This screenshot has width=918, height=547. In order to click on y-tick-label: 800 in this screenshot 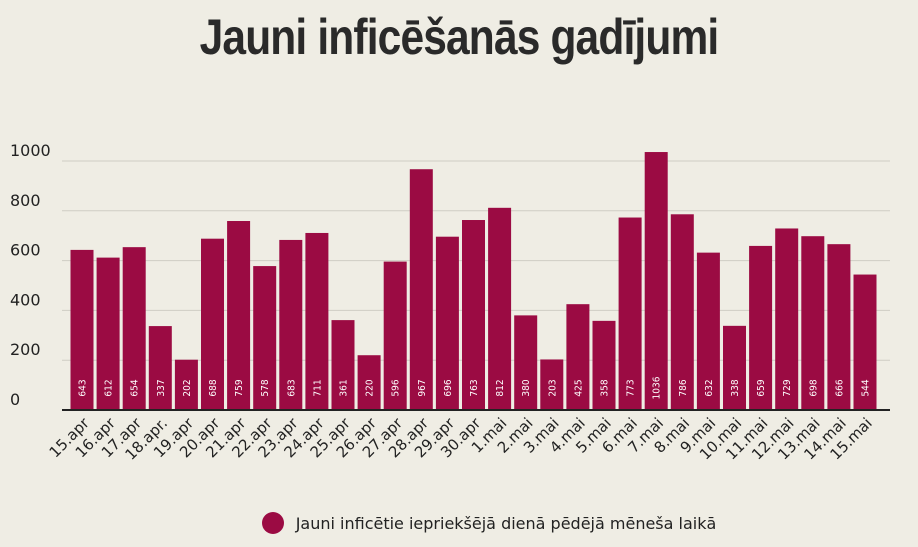, I will do `click(25, 200)`.